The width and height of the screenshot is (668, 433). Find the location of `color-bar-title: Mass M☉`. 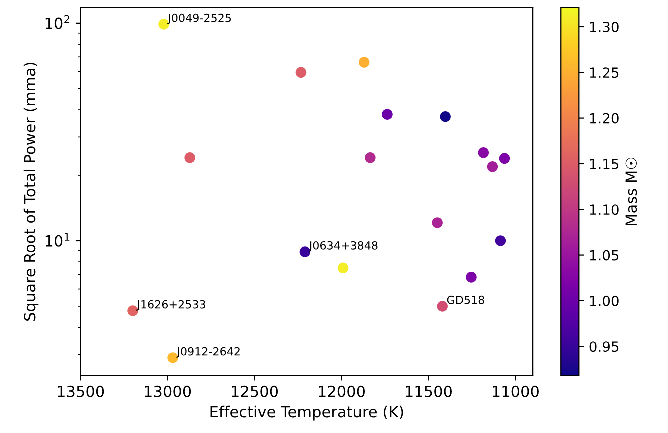

color-bar-title: Mass M☉ is located at coordinates (632, 192).